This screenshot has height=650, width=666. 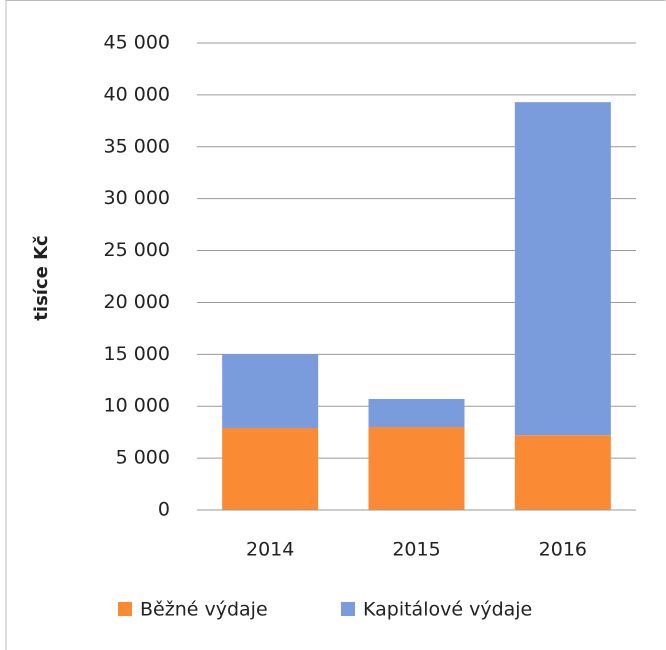 What do you see at coordinates (41, 277) in the screenshot?
I see `y-axis-label: tisíce Kč` at bounding box center [41, 277].